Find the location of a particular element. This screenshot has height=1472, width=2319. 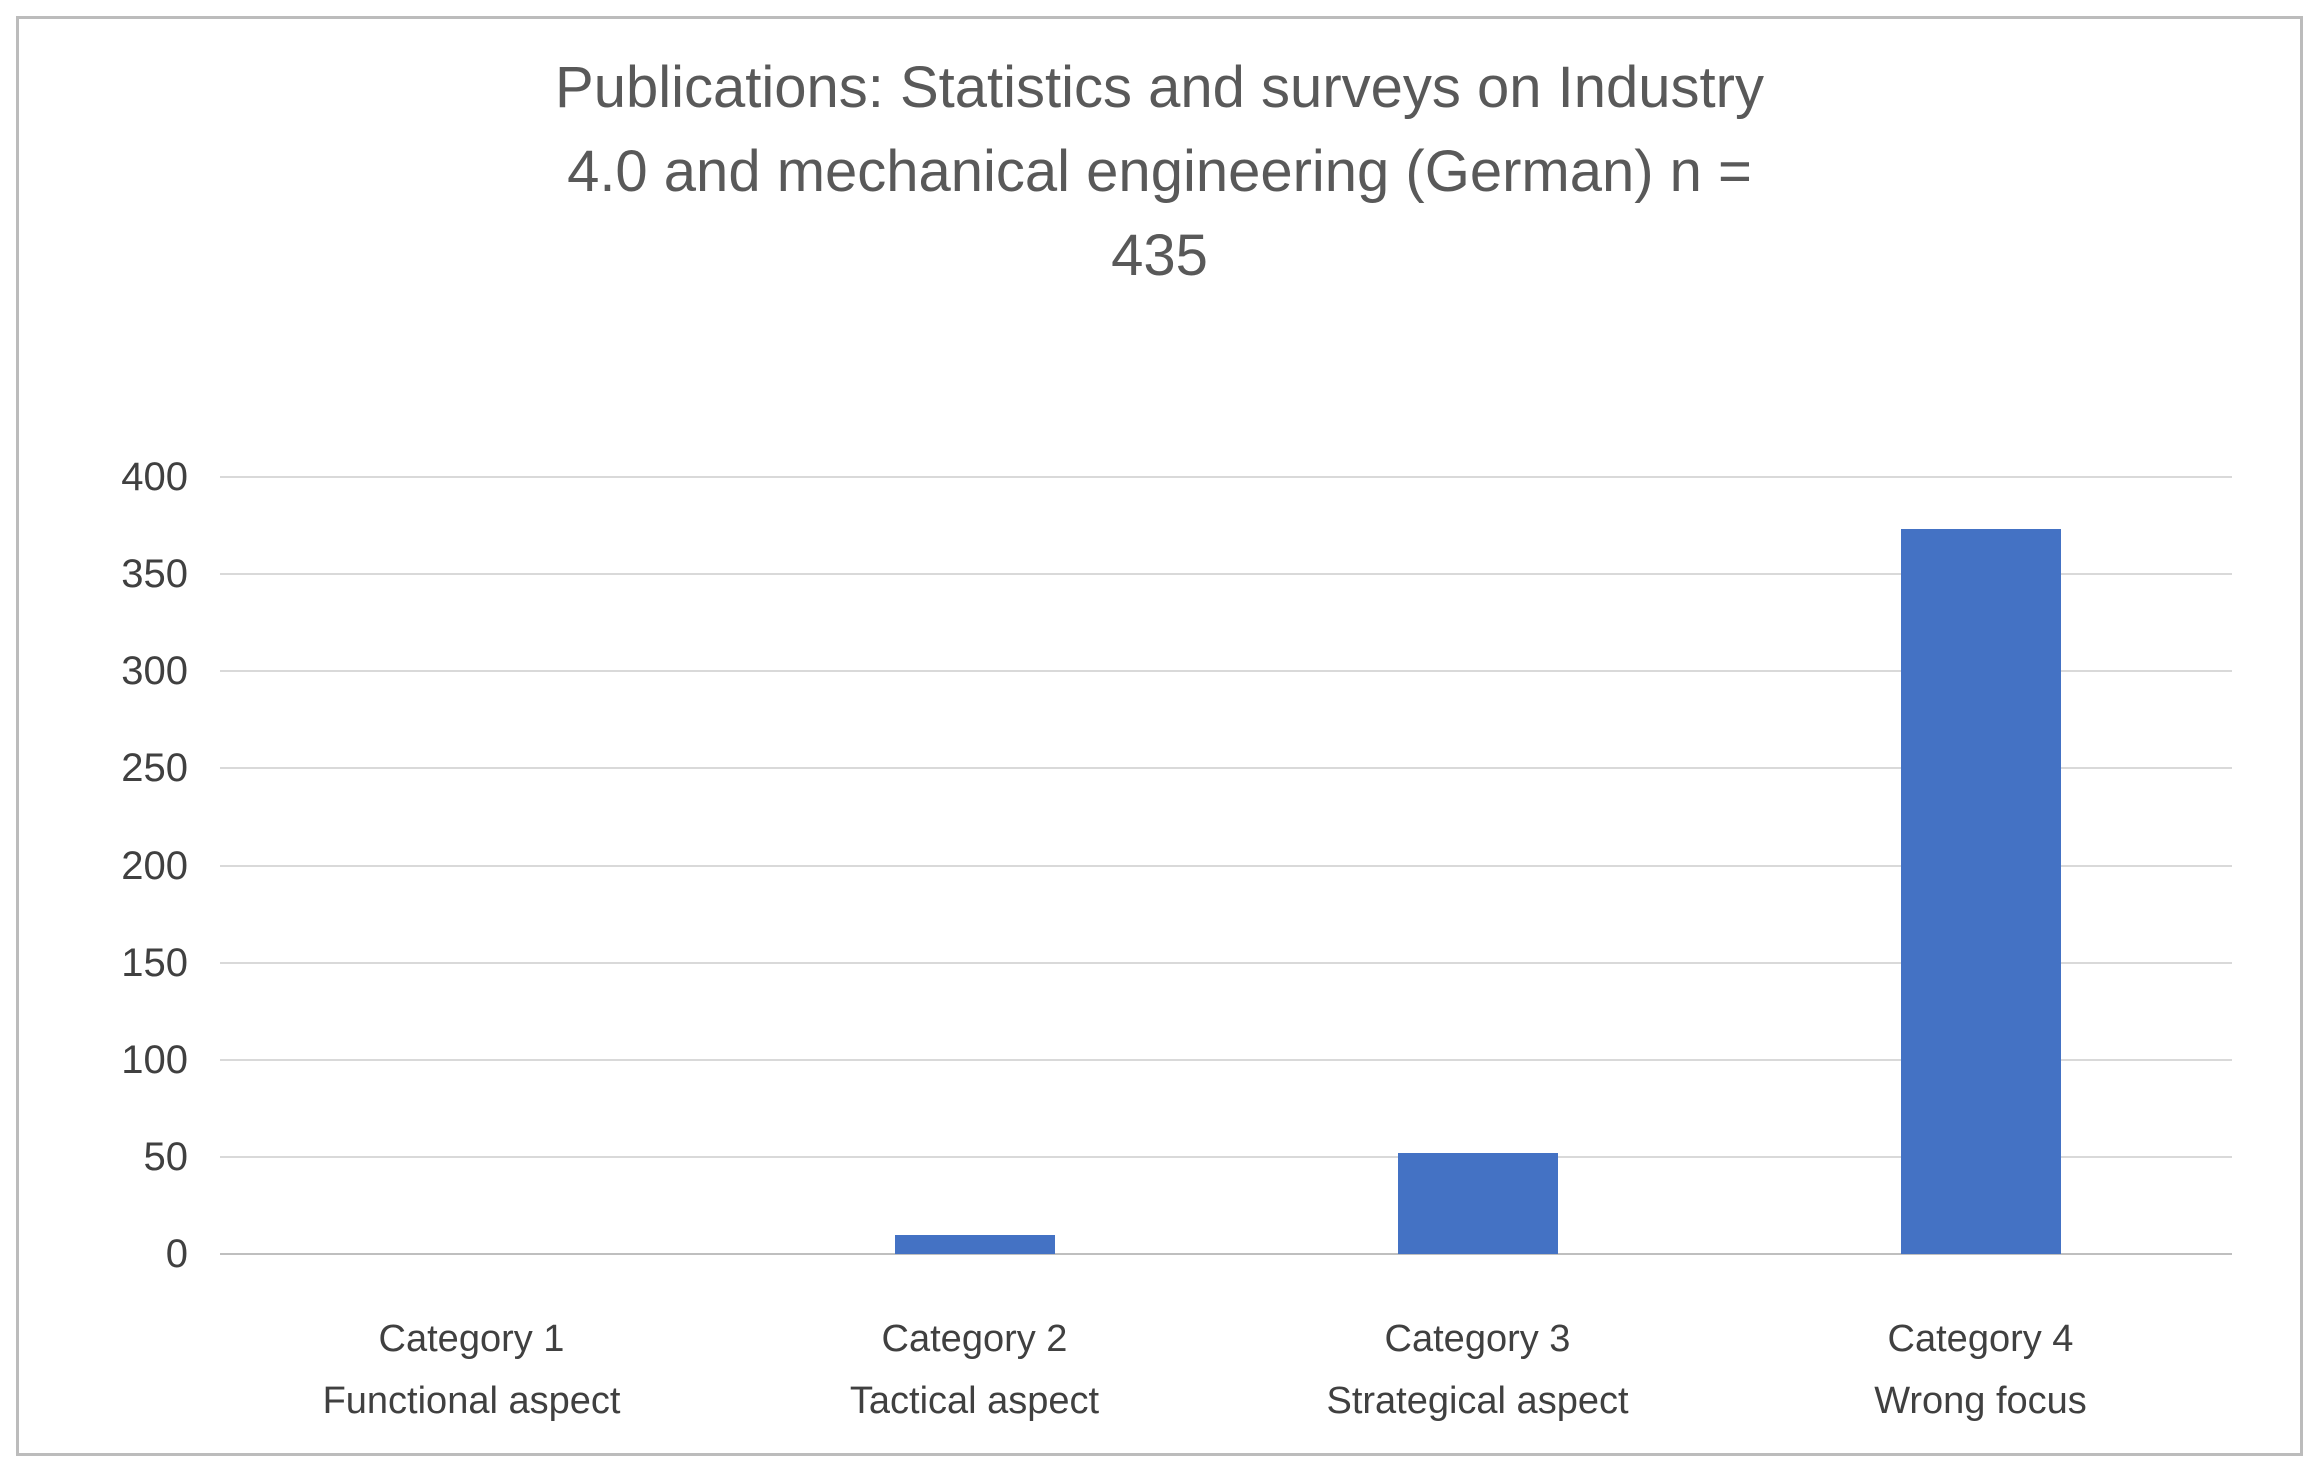

chart-title-line-3: 435 is located at coordinates (1159, 255).